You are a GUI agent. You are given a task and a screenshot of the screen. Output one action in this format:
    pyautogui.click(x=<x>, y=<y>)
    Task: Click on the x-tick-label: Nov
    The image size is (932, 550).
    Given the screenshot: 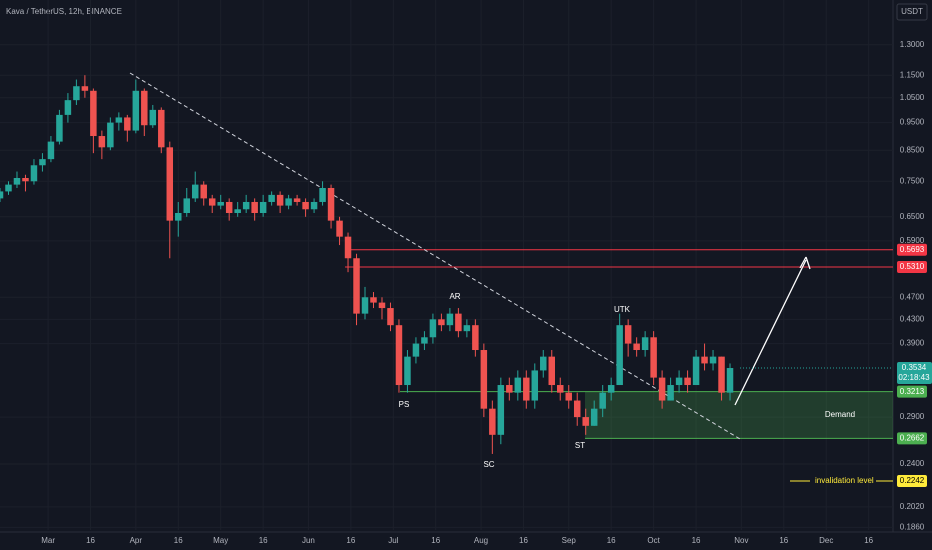 What is the action you would take?
    pyautogui.click(x=741, y=540)
    